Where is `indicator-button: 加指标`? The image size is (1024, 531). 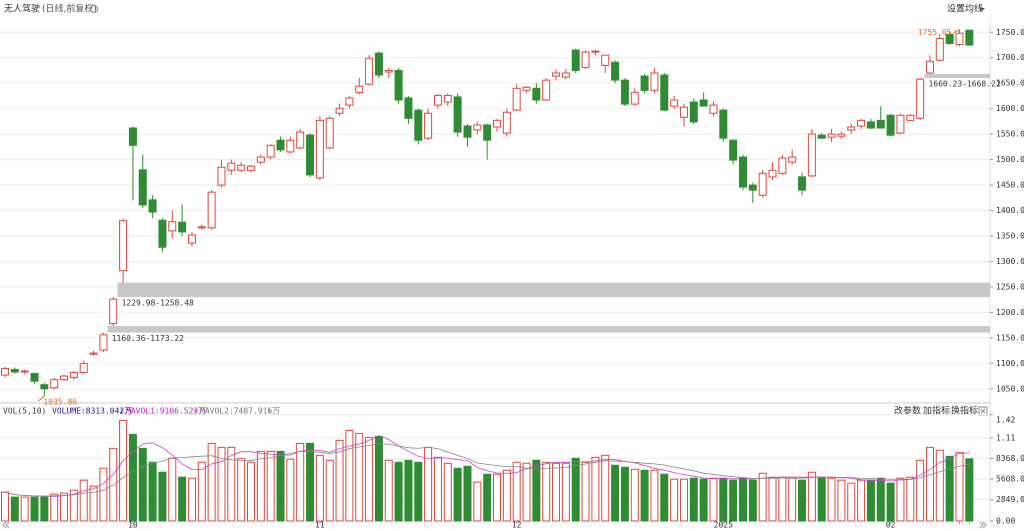
indicator-button: 加指标 is located at coordinates (936, 411).